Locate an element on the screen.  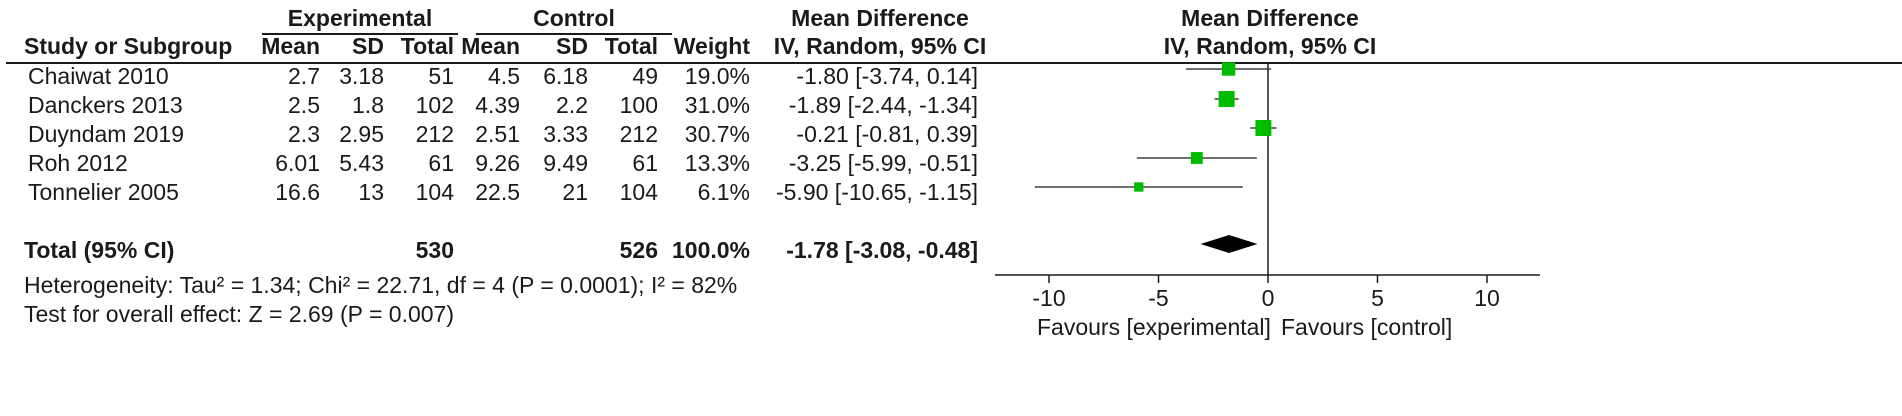
ctl-total: 61 is located at coordinates (645, 163).